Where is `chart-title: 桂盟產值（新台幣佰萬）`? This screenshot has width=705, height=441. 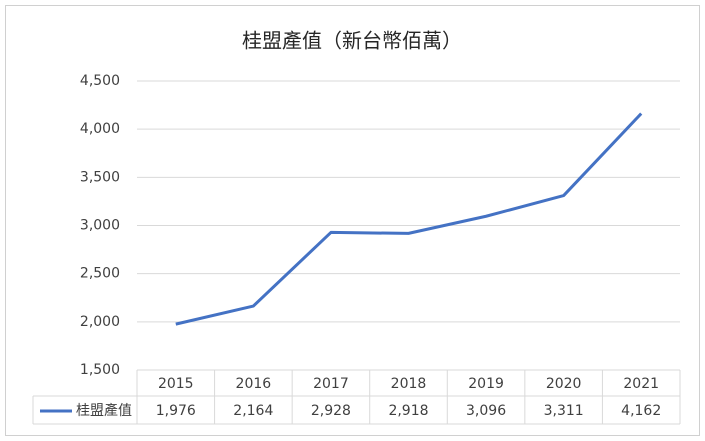
chart-title: 桂盟產值（新台幣佰萬） is located at coordinates (352, 41).